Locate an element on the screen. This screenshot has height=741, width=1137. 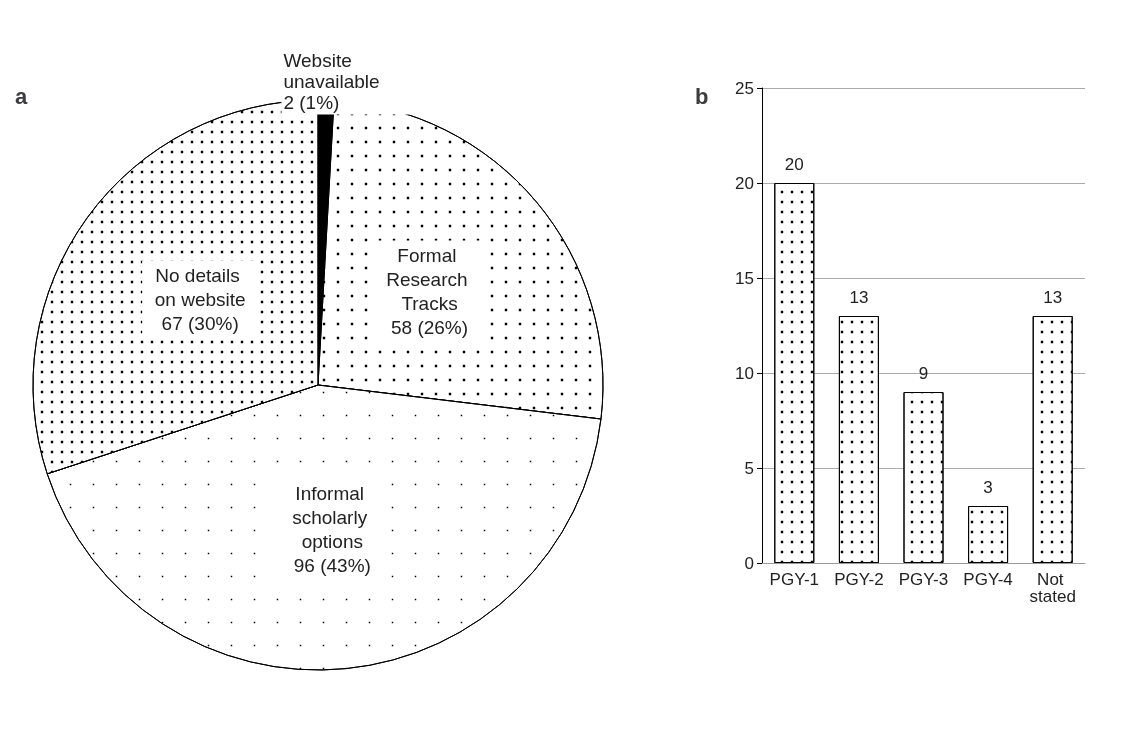
data-label: 9 is located at coordinates (923, 373).